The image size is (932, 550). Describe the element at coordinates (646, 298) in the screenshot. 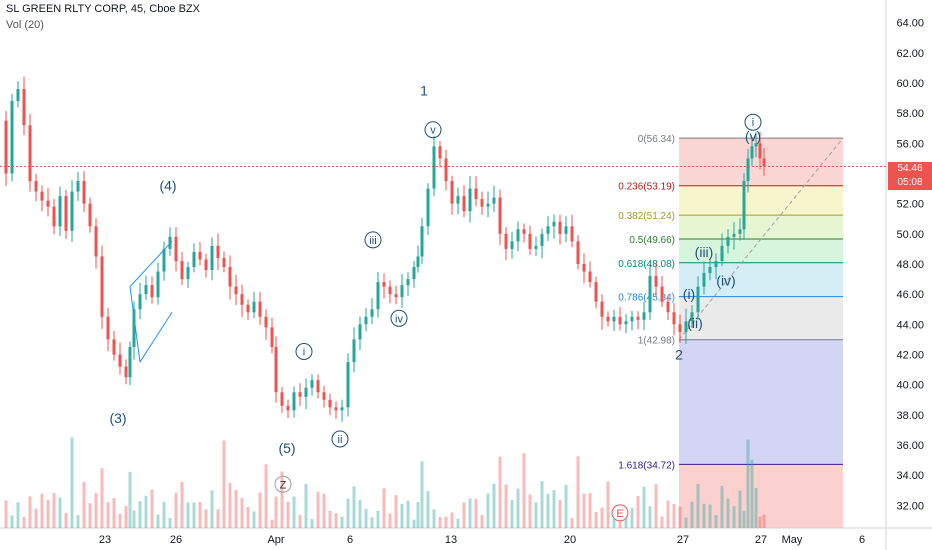

I see `fib-level-label: 0.786(45.84)` at that location.